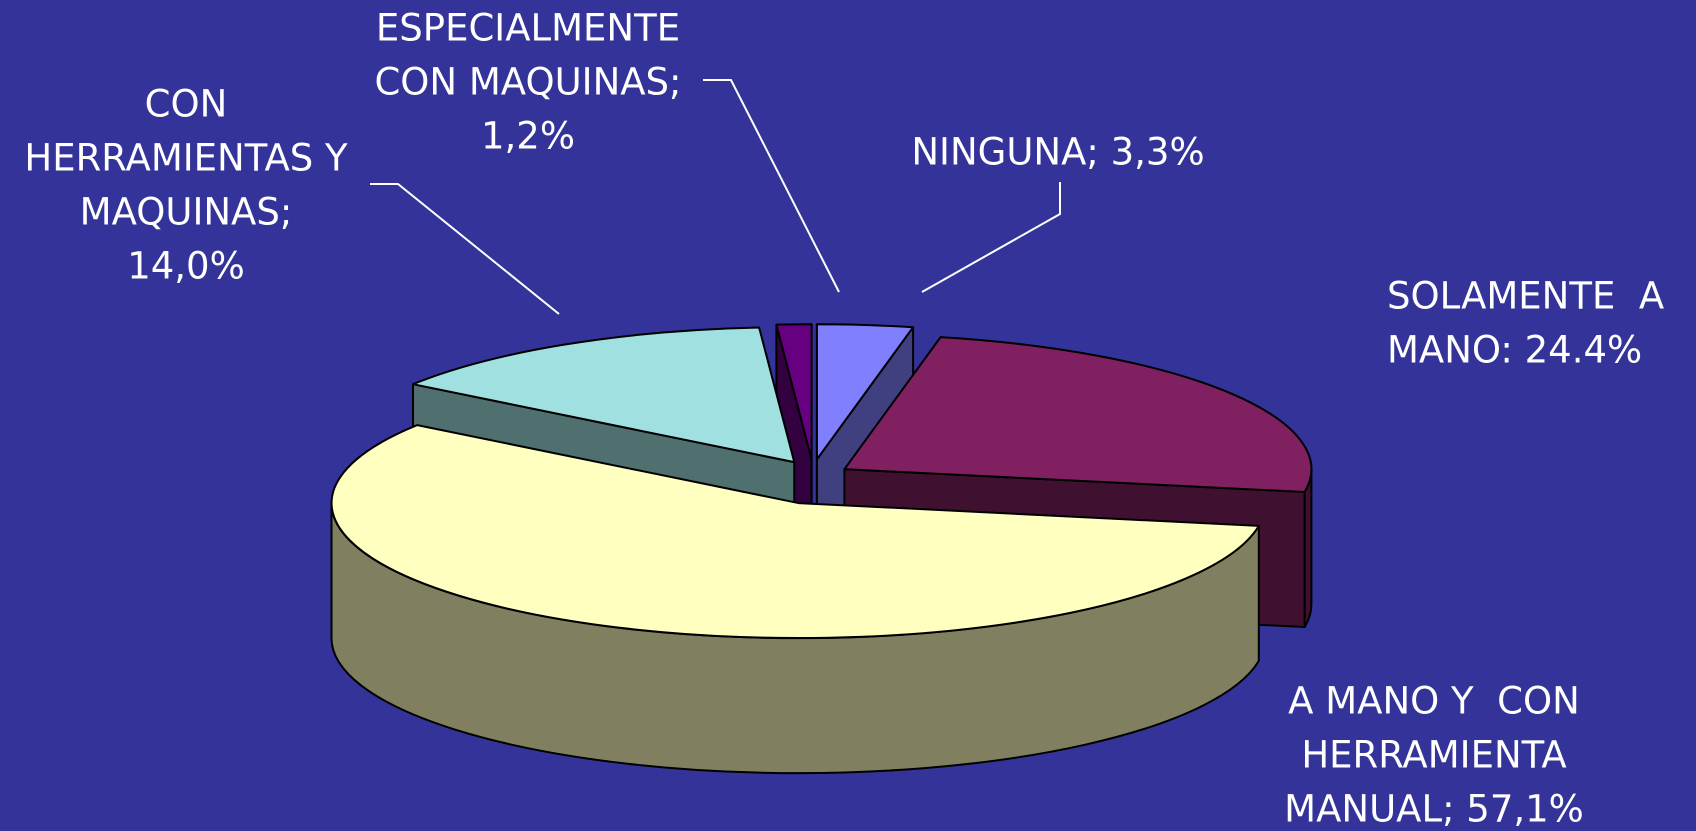  Describe the element at coordinates (186, 158) in the screenshot. I see `data-label: HERRAMIENTAS Y` at that location.